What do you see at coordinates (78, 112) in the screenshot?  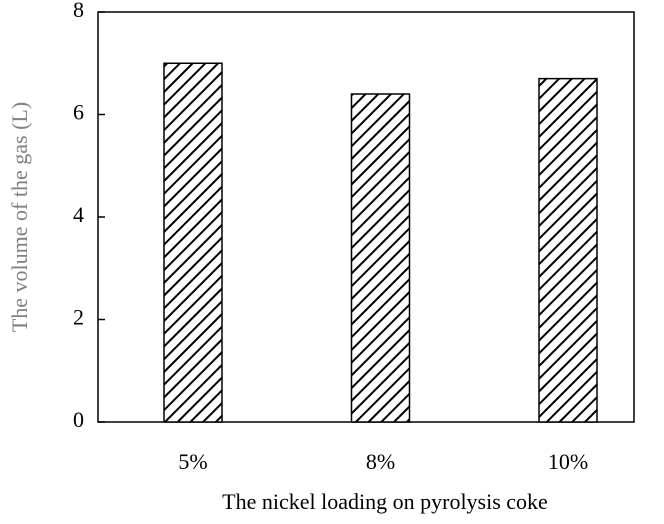 I see `y-tick-label: 6` at bounding box center [78, 112].